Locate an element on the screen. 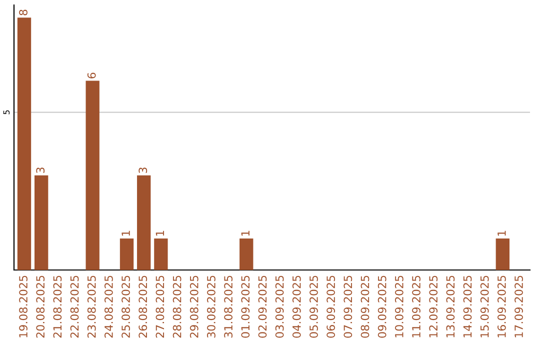  x-tick-label: 23.08.2025 is located at coordinates (91, 307).